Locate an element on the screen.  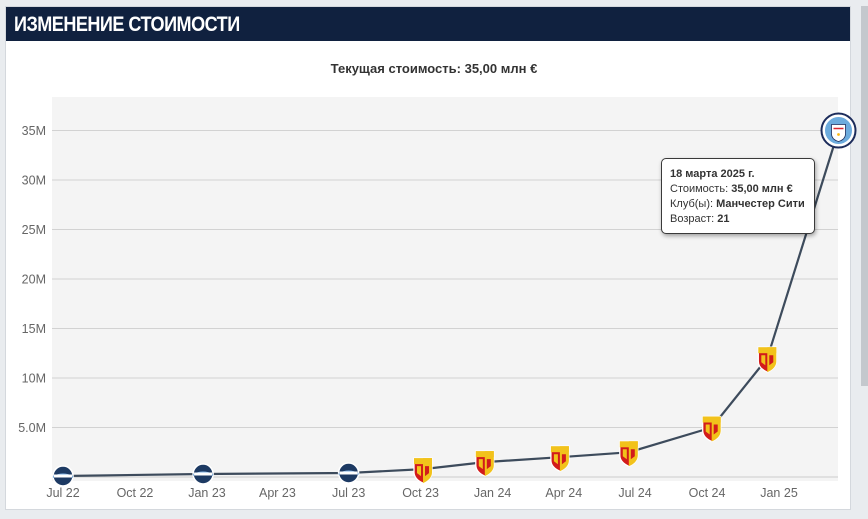
tooltip-club-label: Клуб(ы): is located at coordinates (692, 204).